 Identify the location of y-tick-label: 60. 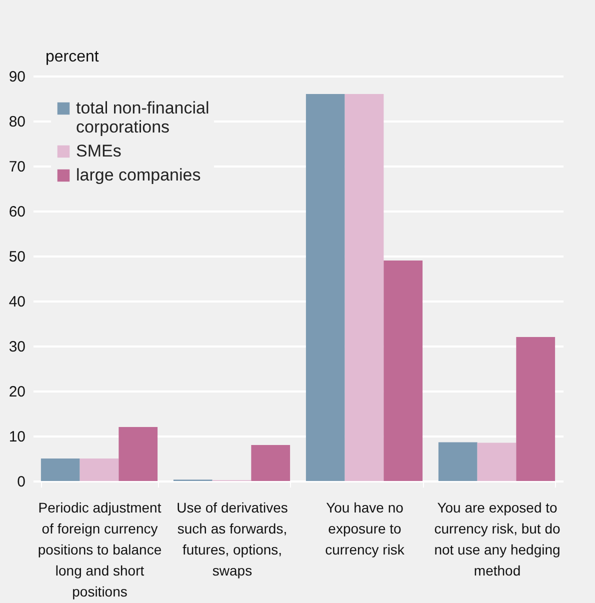
(17, 212).